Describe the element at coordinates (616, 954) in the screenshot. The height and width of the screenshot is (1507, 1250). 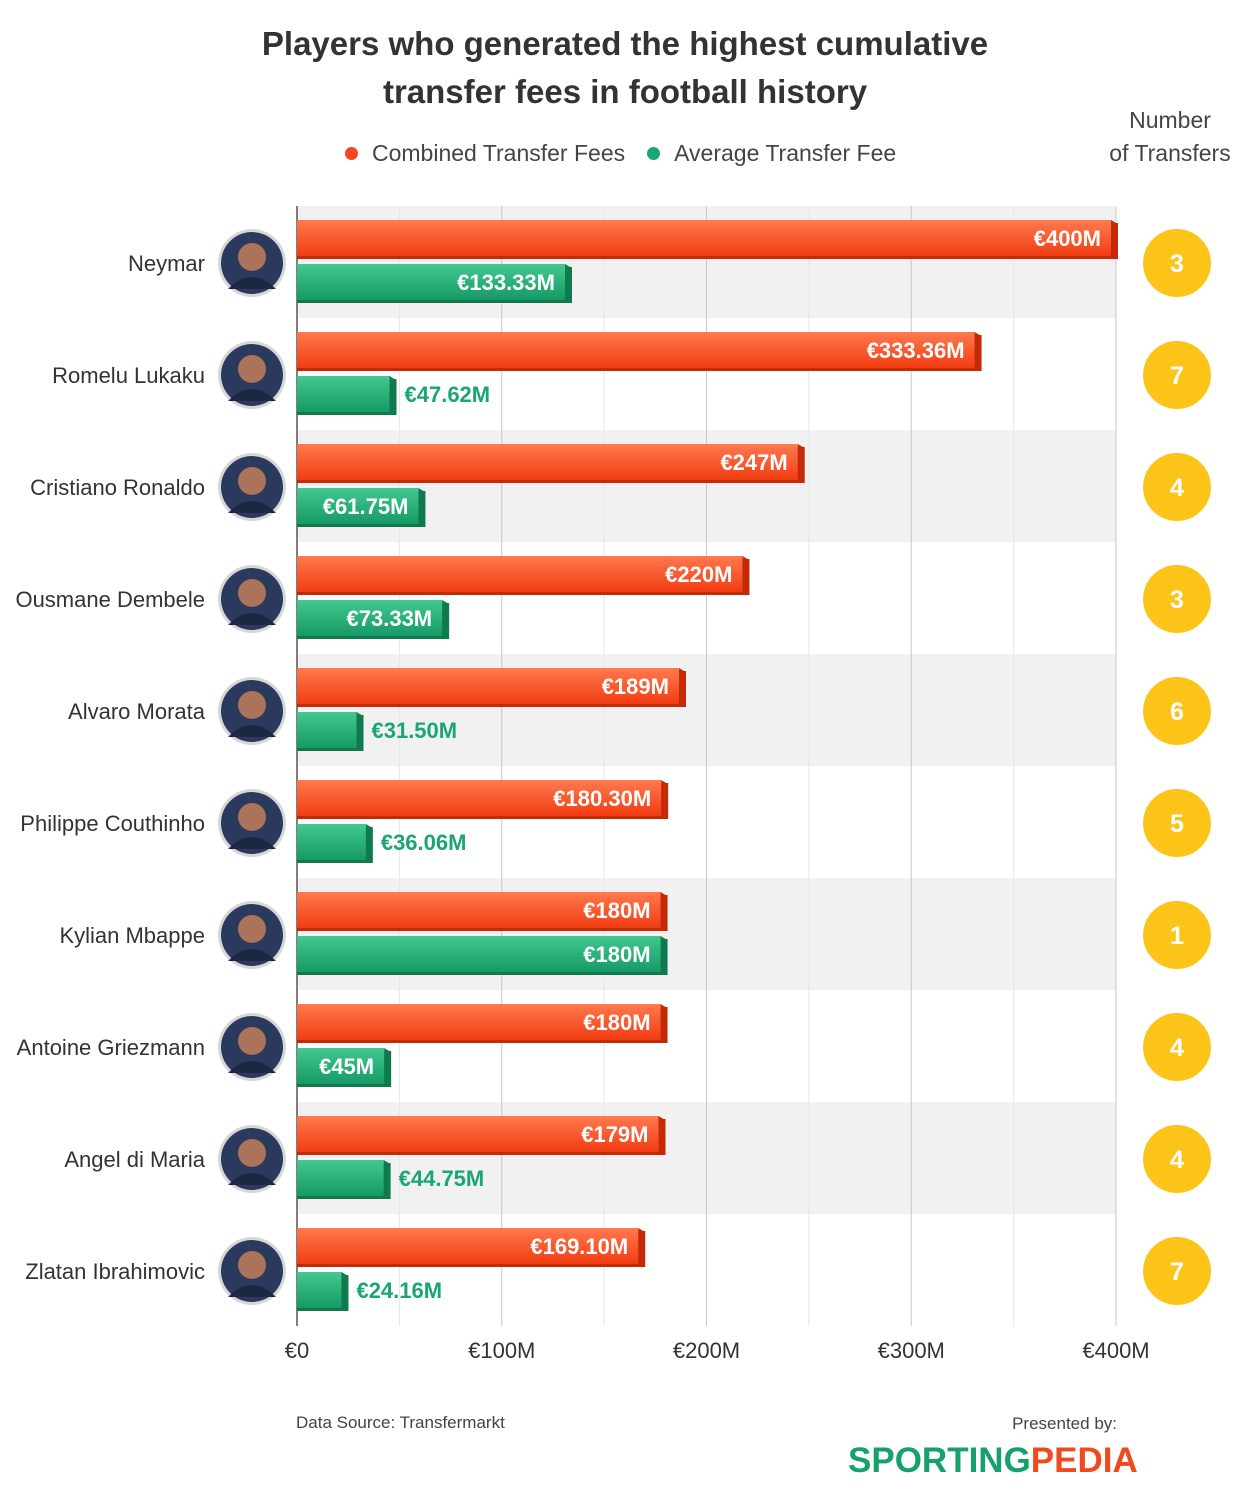
I see `bar-average-label: €180M` at that location.